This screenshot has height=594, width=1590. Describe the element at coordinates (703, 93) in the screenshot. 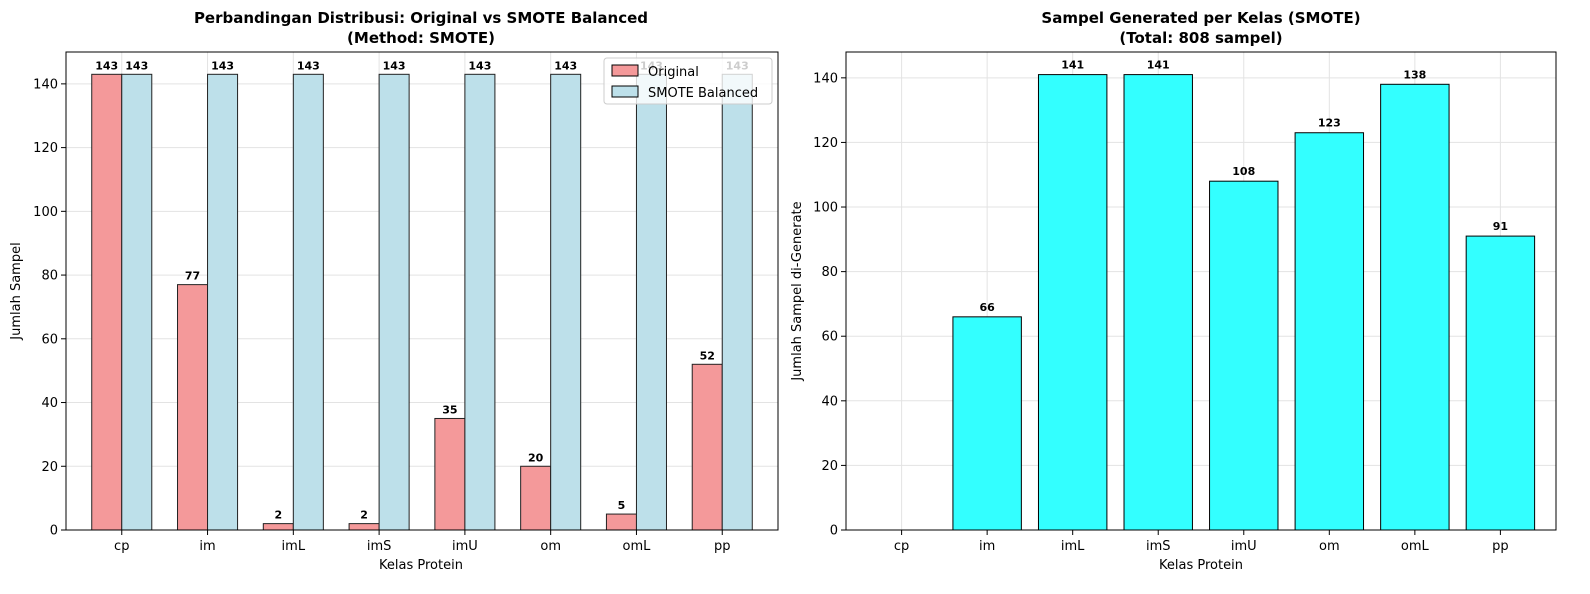

I see `legend-label-smote-balanced: SMOTE Balanced` at that location.